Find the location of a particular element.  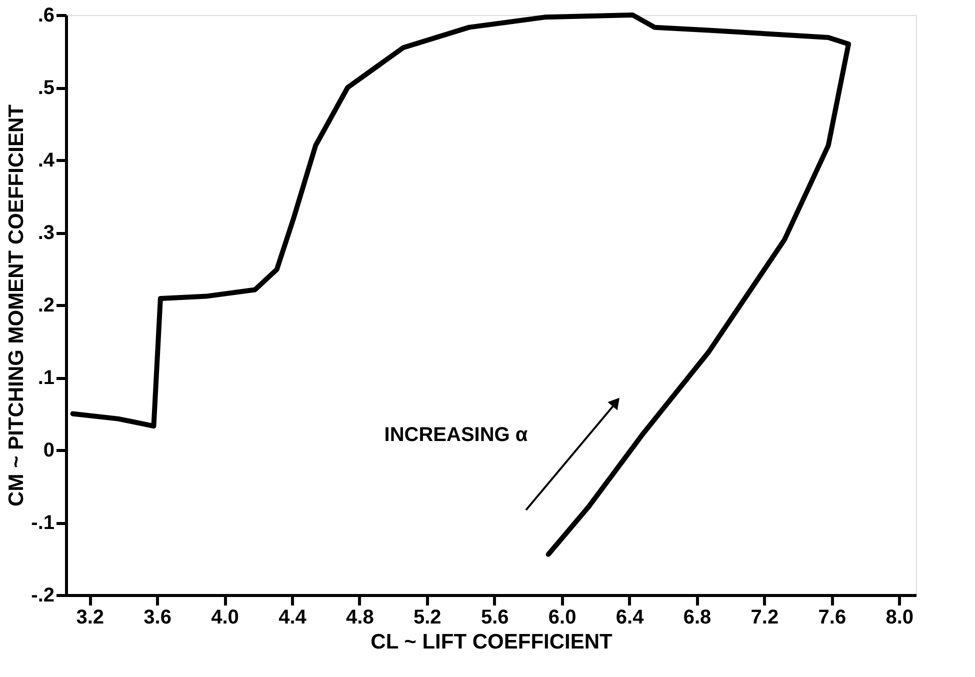

y-tick-label: .5 is located at coordinates (46, 88).